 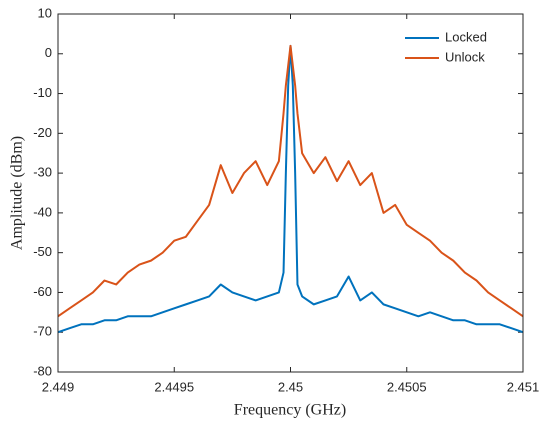 What do you see at coordinates (465, 56) in the screenshot?
I see `legend-label: Unlock` at bounding box center [465, 56].